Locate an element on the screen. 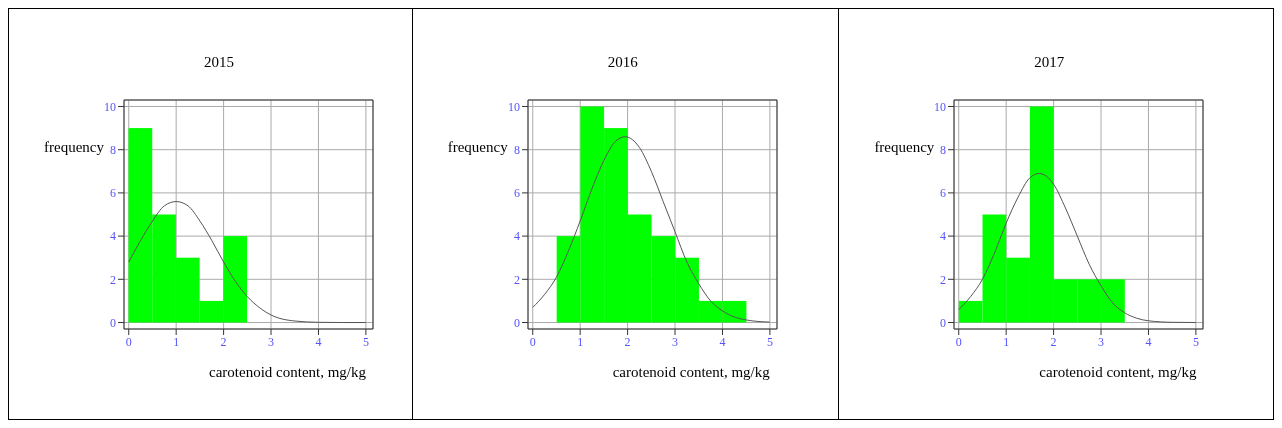  chart-title: 2017 is located at coordinates (1049, 62).